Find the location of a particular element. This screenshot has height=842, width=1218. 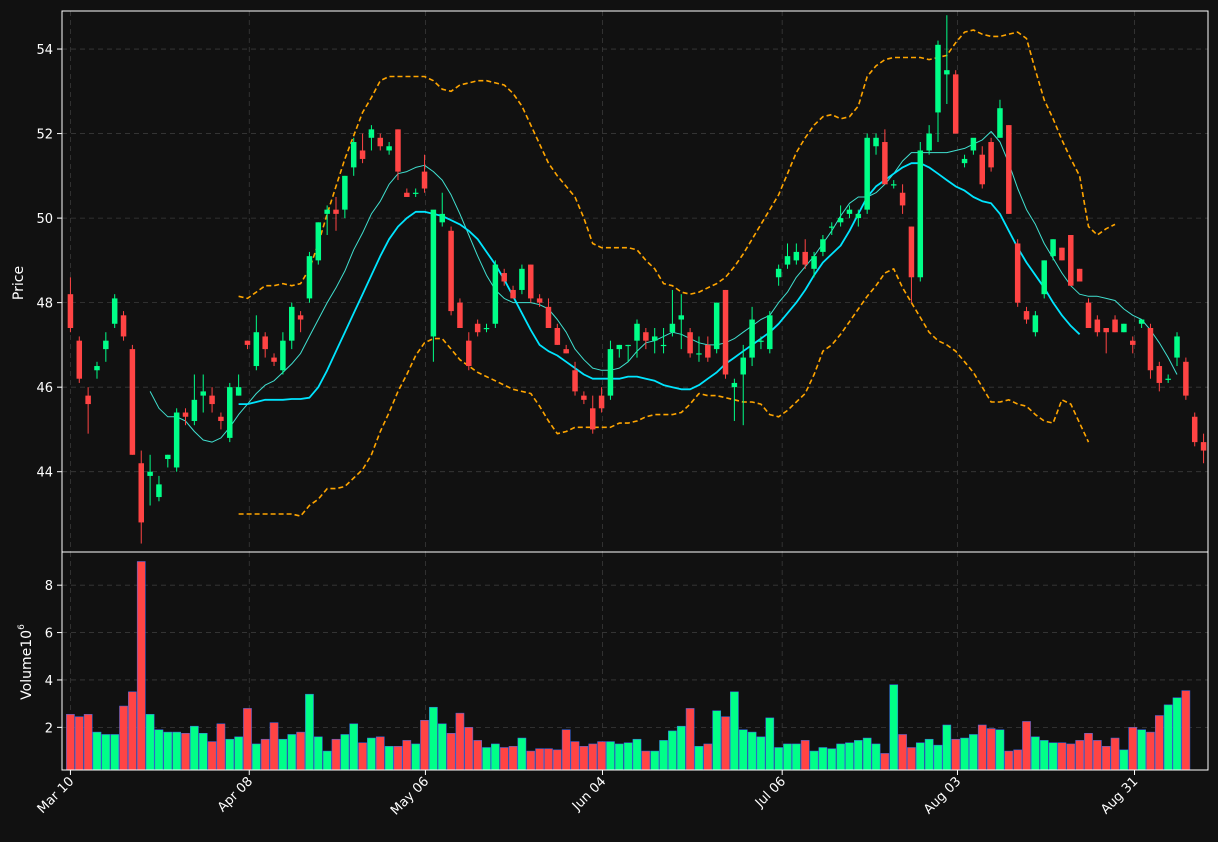

volume-tick-label: 6 is located at coordinates (49, 634).